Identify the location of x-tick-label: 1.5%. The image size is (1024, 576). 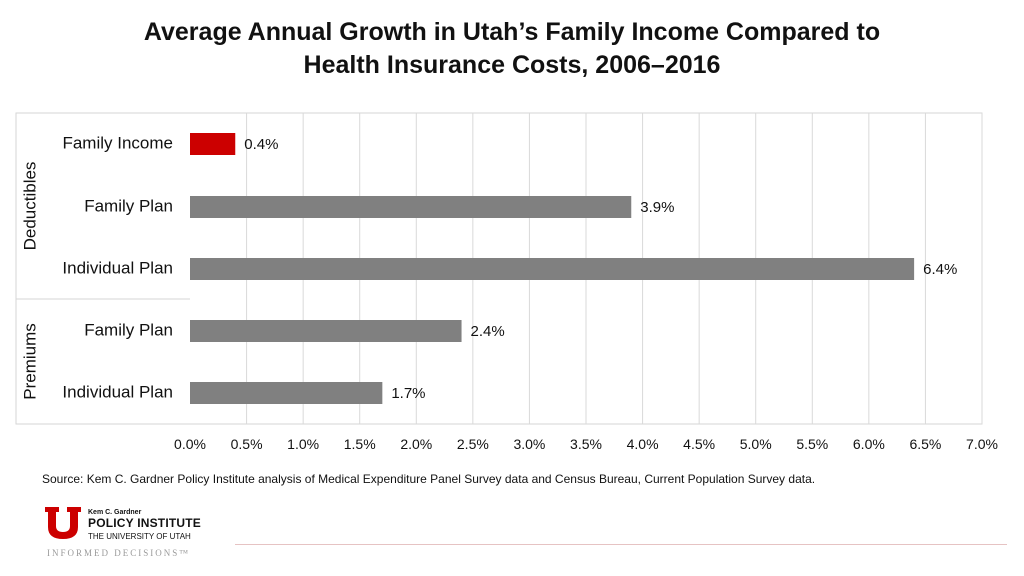
(360, 444).